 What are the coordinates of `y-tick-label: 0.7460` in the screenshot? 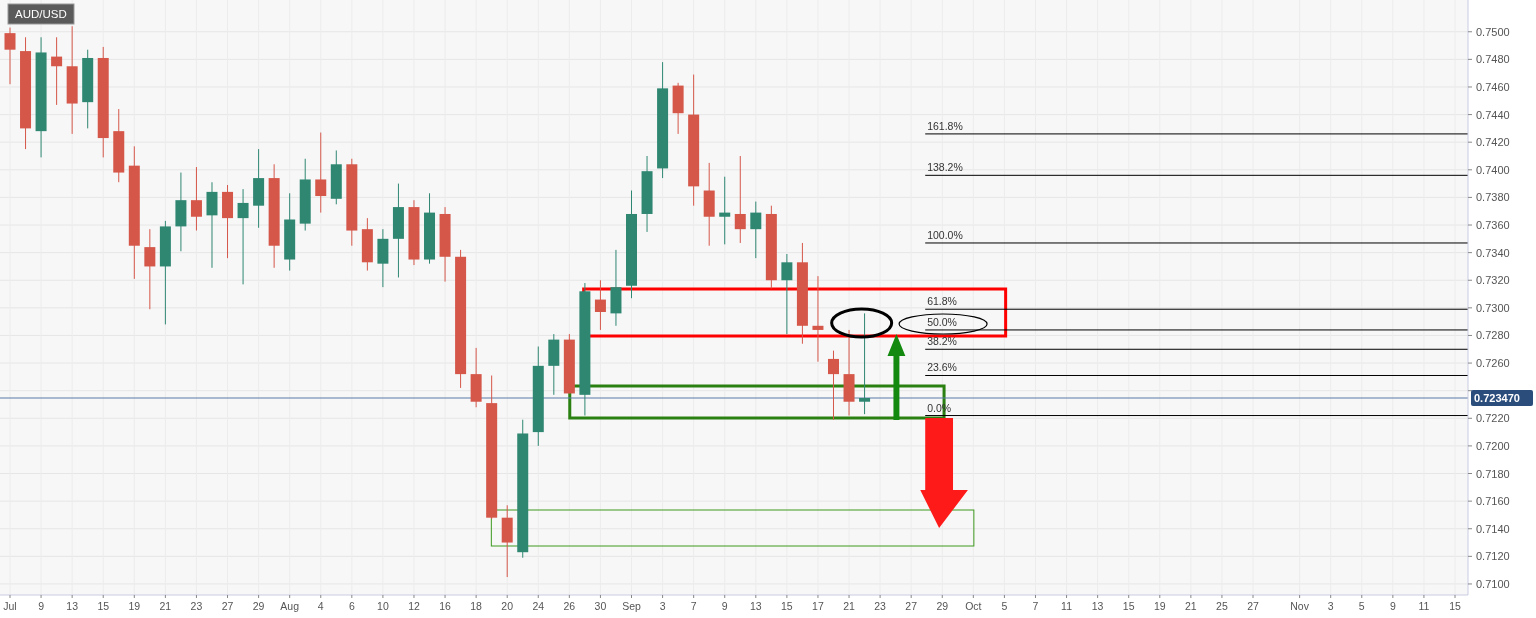 It's located at (1493, 86).